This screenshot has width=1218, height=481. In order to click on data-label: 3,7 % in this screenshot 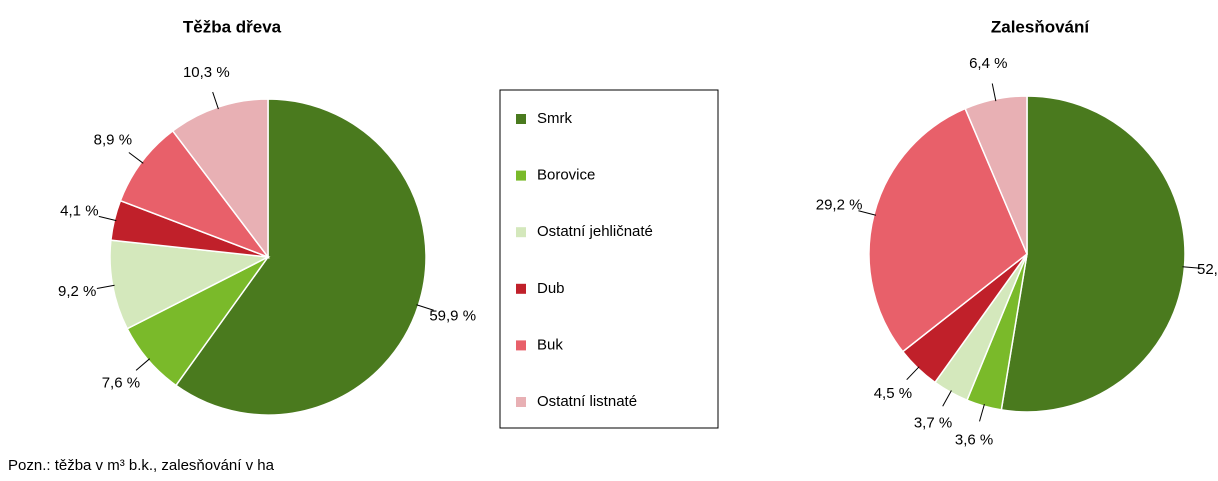, I will do `click(933, 423)`.